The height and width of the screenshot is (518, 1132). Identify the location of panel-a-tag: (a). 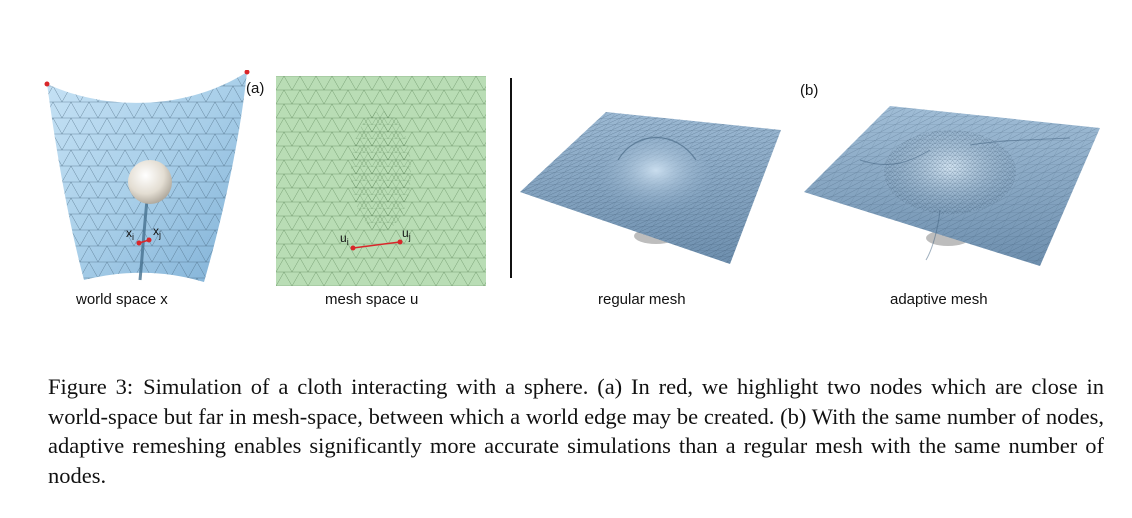
(255, 88).